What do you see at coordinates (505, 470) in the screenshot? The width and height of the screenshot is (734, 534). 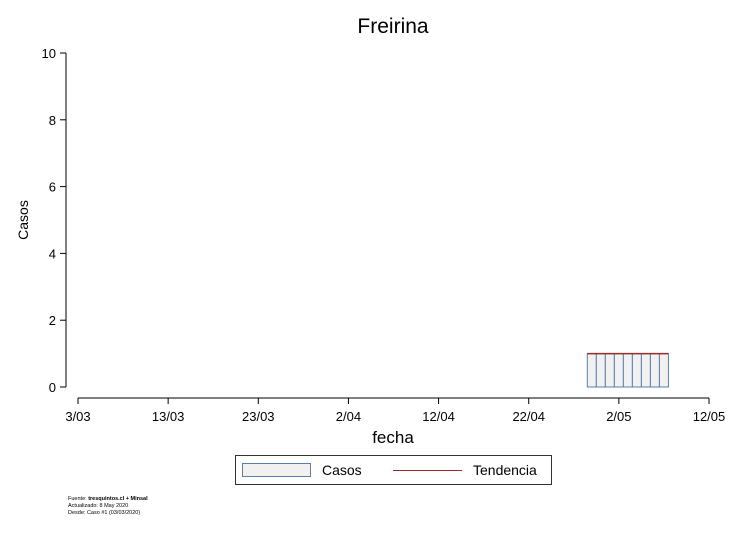 I see `legend-label-tendencia: Tendencia` at bounding box center [505, 470].